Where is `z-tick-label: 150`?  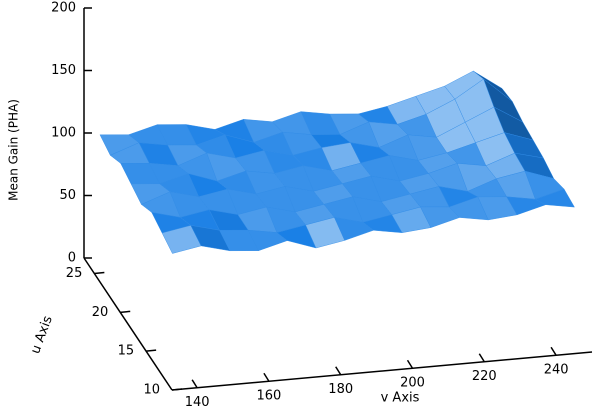 z-tick-label: 150 is located at coordinates (63, 70).